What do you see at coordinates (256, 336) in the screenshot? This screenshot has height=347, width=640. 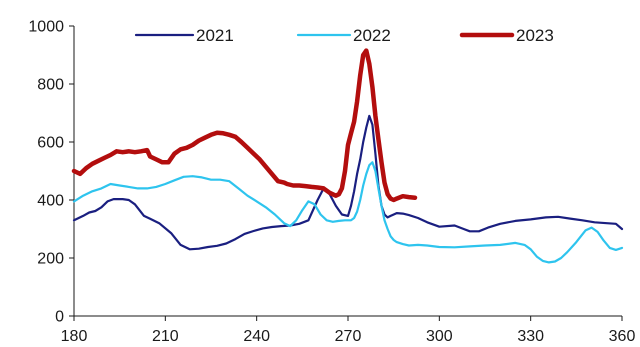 I see `x-tick-label: 240` at bounding box center [256, 336].